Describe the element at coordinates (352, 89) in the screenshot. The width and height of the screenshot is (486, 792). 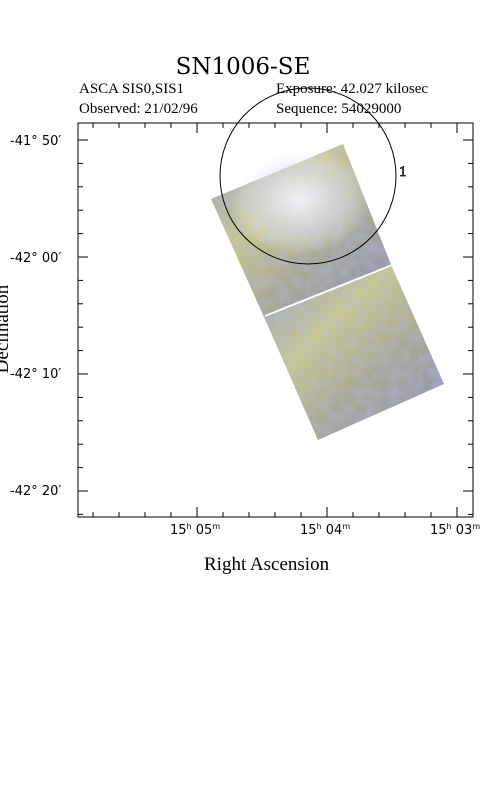
I see `exposure-label: Exposure: 42.027 kilosec` at that location.